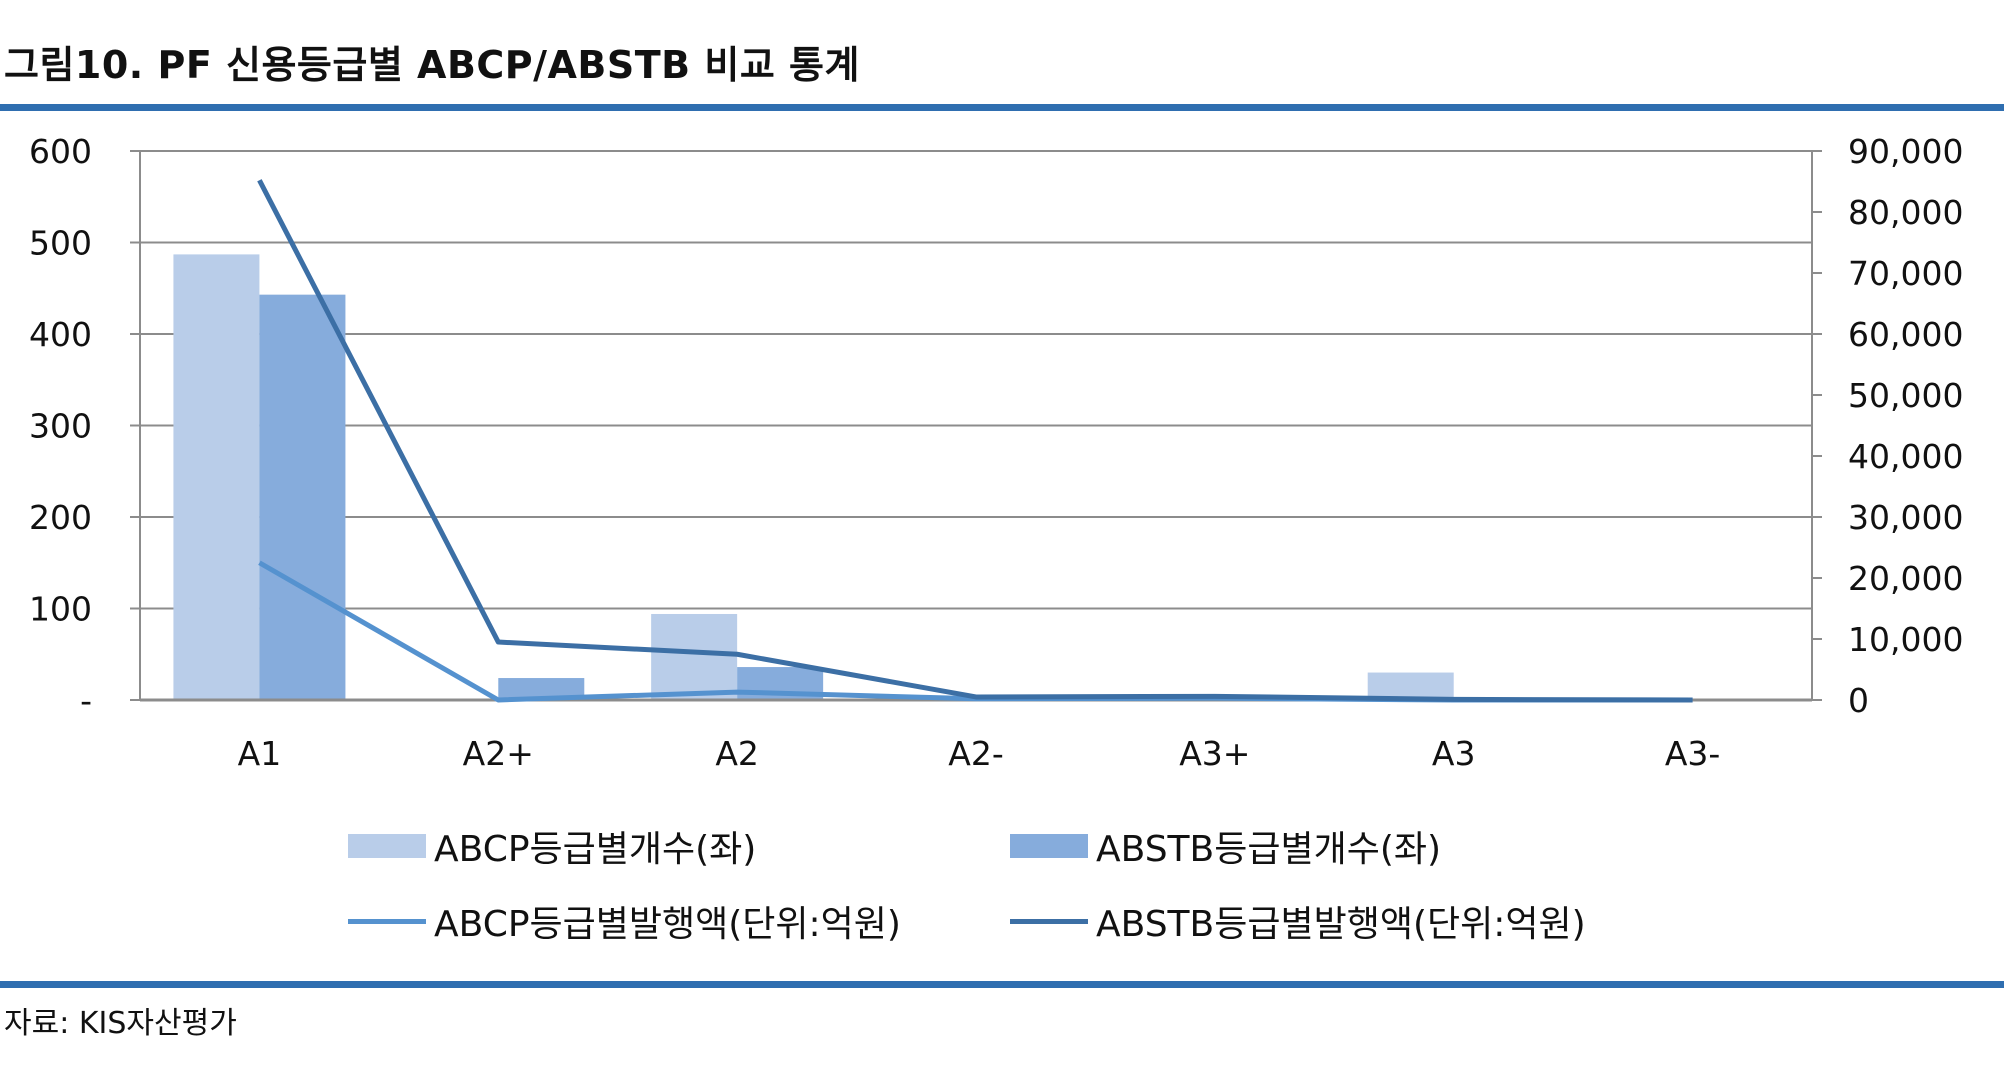 The height and width of the screenshot is (1069, 2004). Describe the element at coordinates (1002, 107) in the screenshot. I see `top-rule` at that location.